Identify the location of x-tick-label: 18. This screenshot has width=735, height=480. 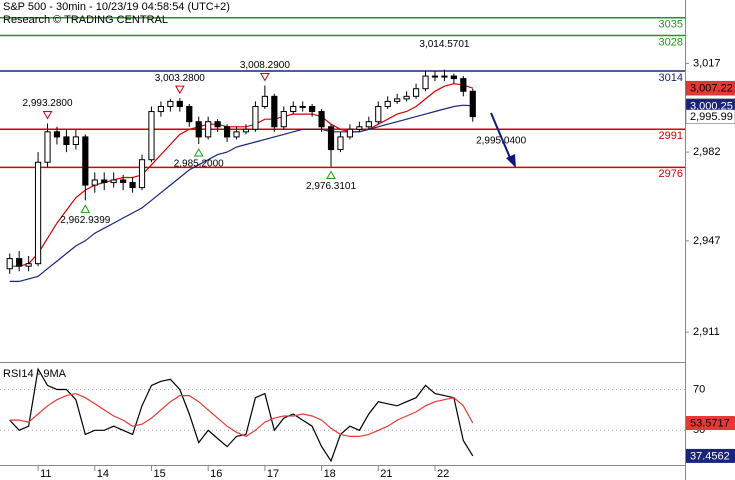
(330, 474).